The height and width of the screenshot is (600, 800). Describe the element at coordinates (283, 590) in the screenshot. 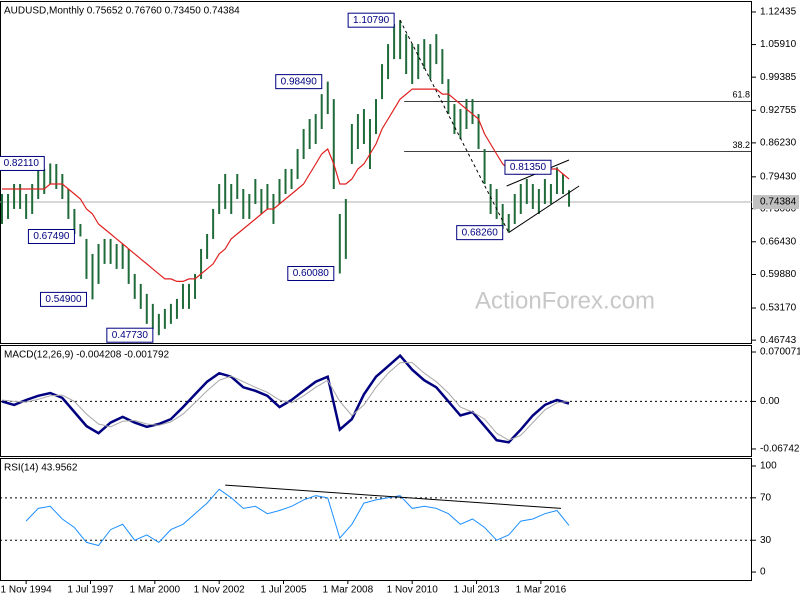

I see `x-tick-label: 1 Jul 2005` at that location.